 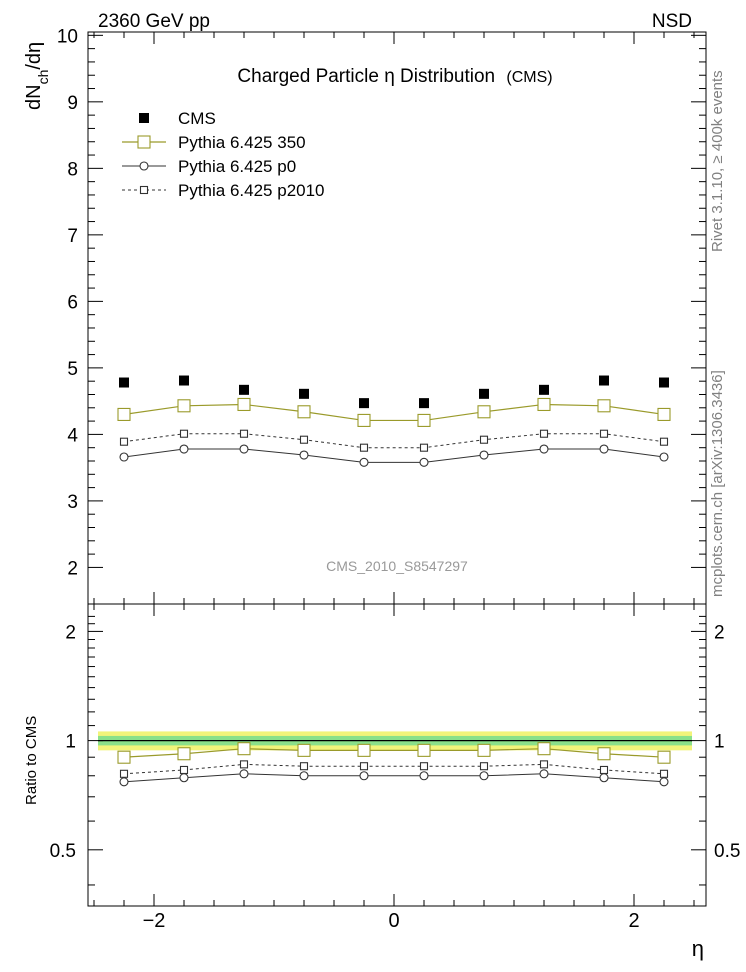 I want to click on series-pythia-6-425-p2010, so click(x=394, y=440).